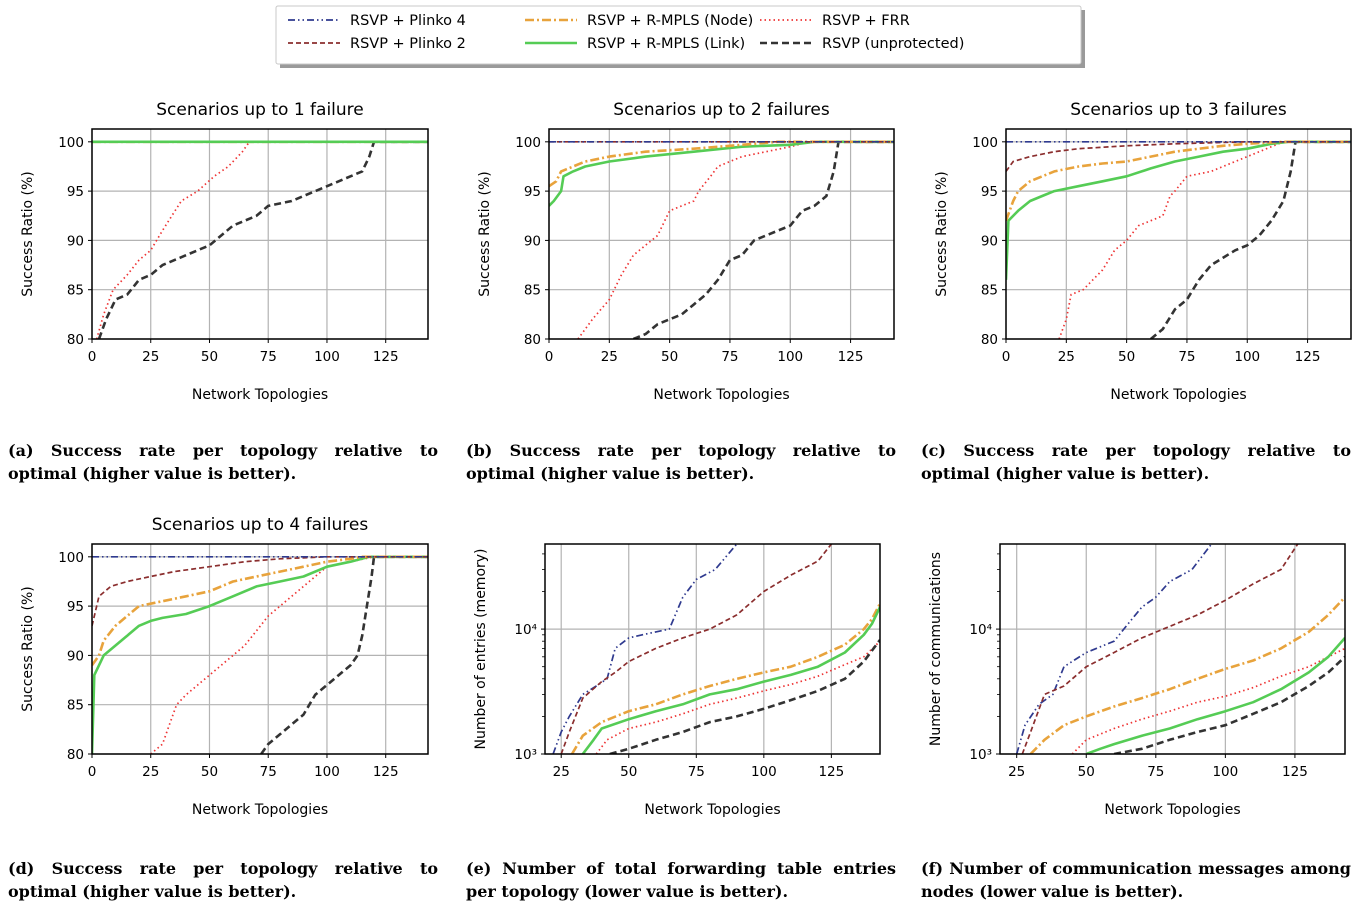  I want to click on legend-label-rmpls_node: RSVP + R-MPLS (Node), so click(670, 21).